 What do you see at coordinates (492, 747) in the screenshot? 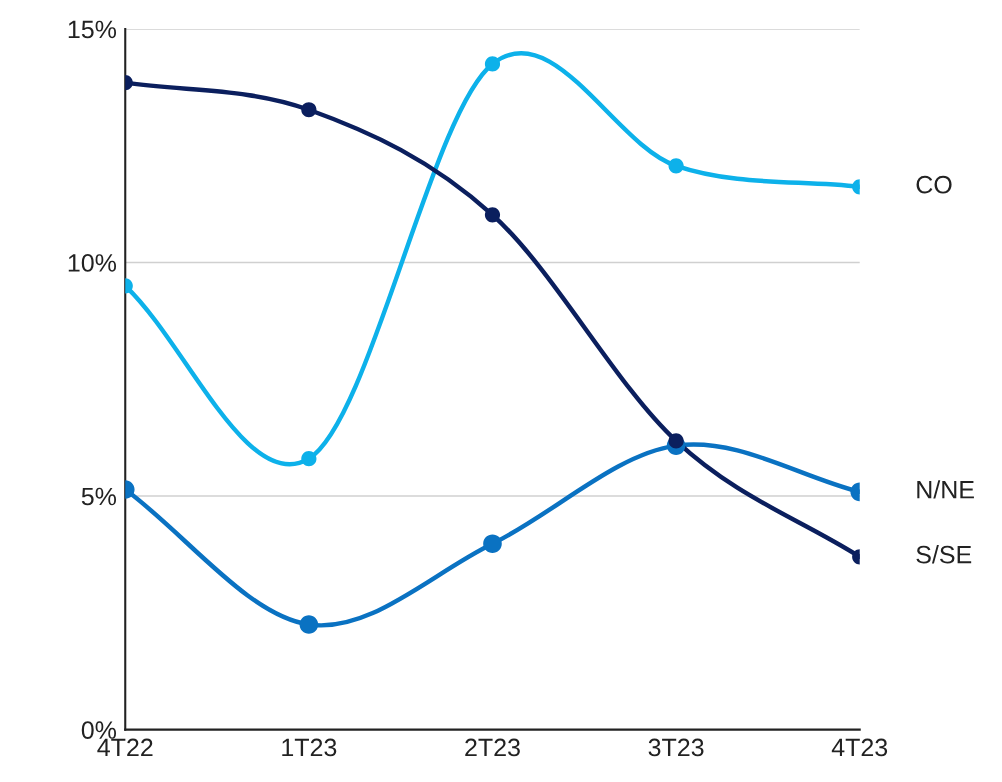
I see `x-tick-label: 2T23` at bounding box center [492, 747].